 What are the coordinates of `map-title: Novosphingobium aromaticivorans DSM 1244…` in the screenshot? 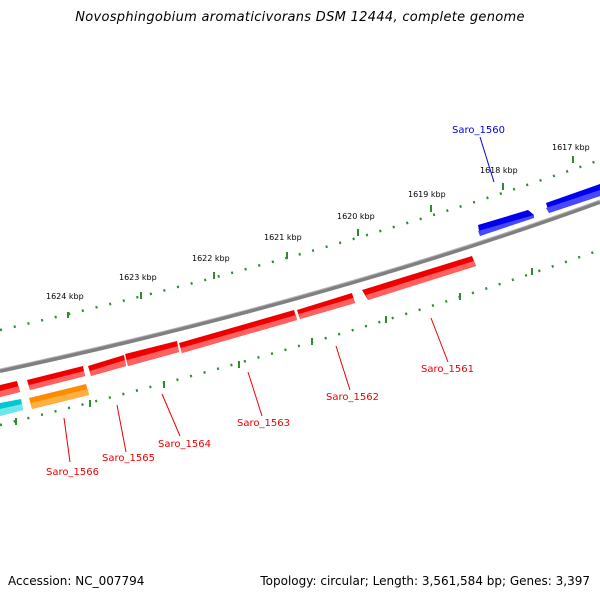 It's located at (300, 17).